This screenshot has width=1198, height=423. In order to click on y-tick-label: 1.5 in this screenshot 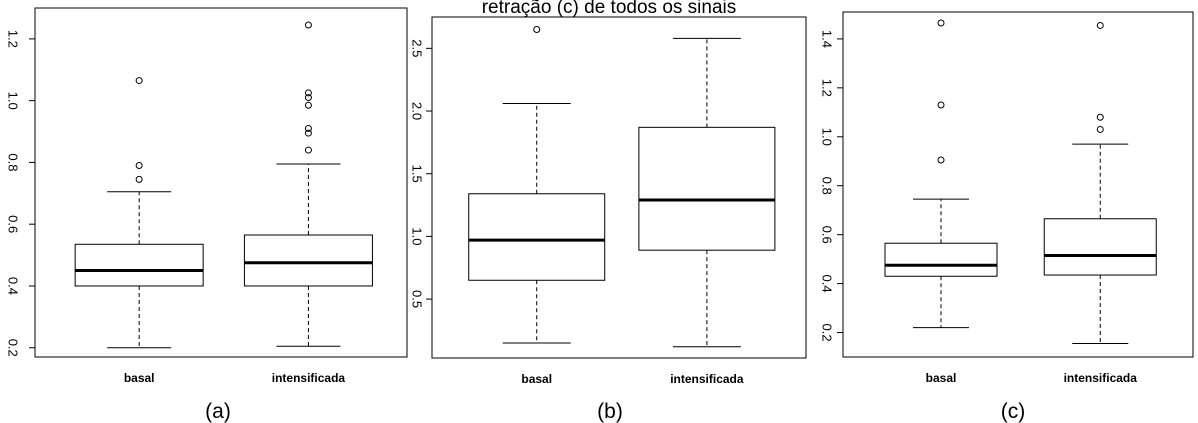, I will do `click(417, 174)`.